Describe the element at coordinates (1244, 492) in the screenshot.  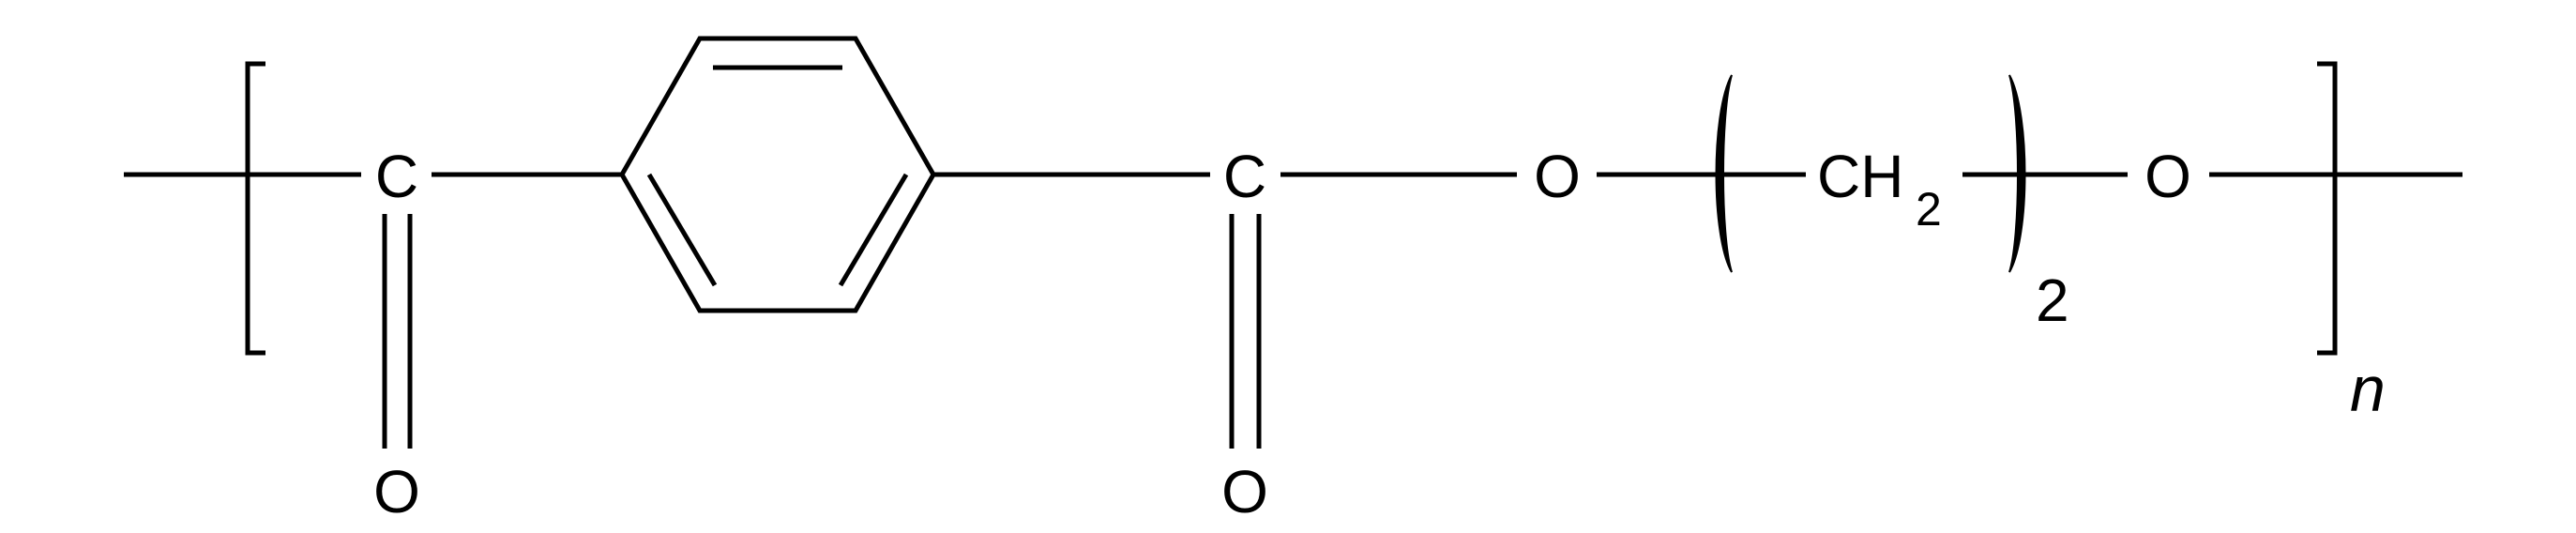
I see `carbonyl-oxygen-2-label: O` at that location.